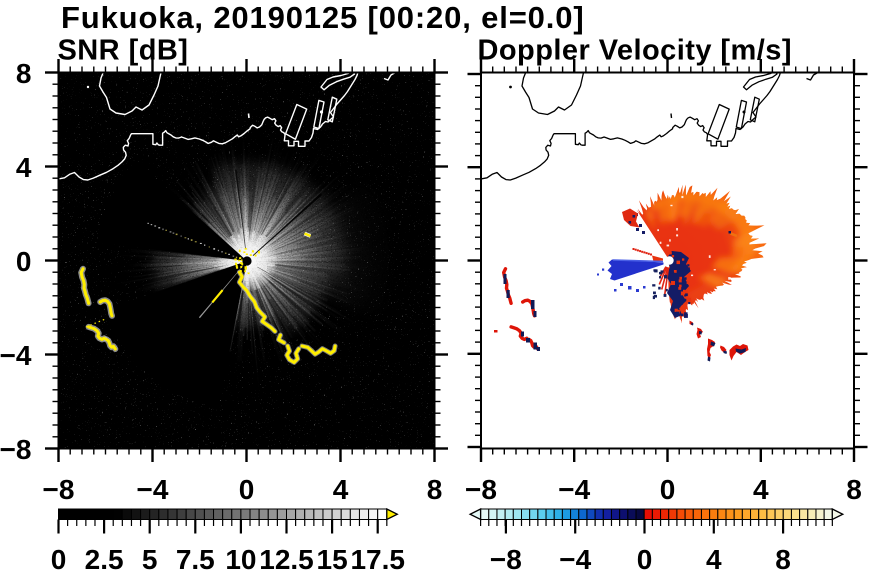  What do you see at coordinates (286, 557) in the screenshot?
I see `svg-text: 12.5` at bounding box center [286, 557].